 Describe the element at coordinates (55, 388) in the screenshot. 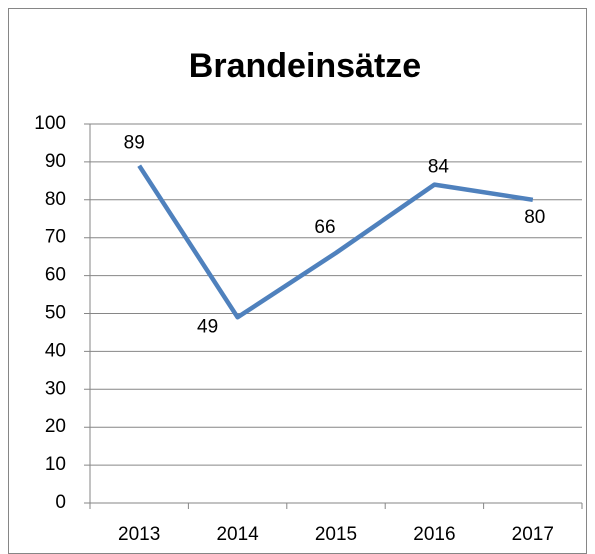

I see `y-tick-label: 30` at that location.